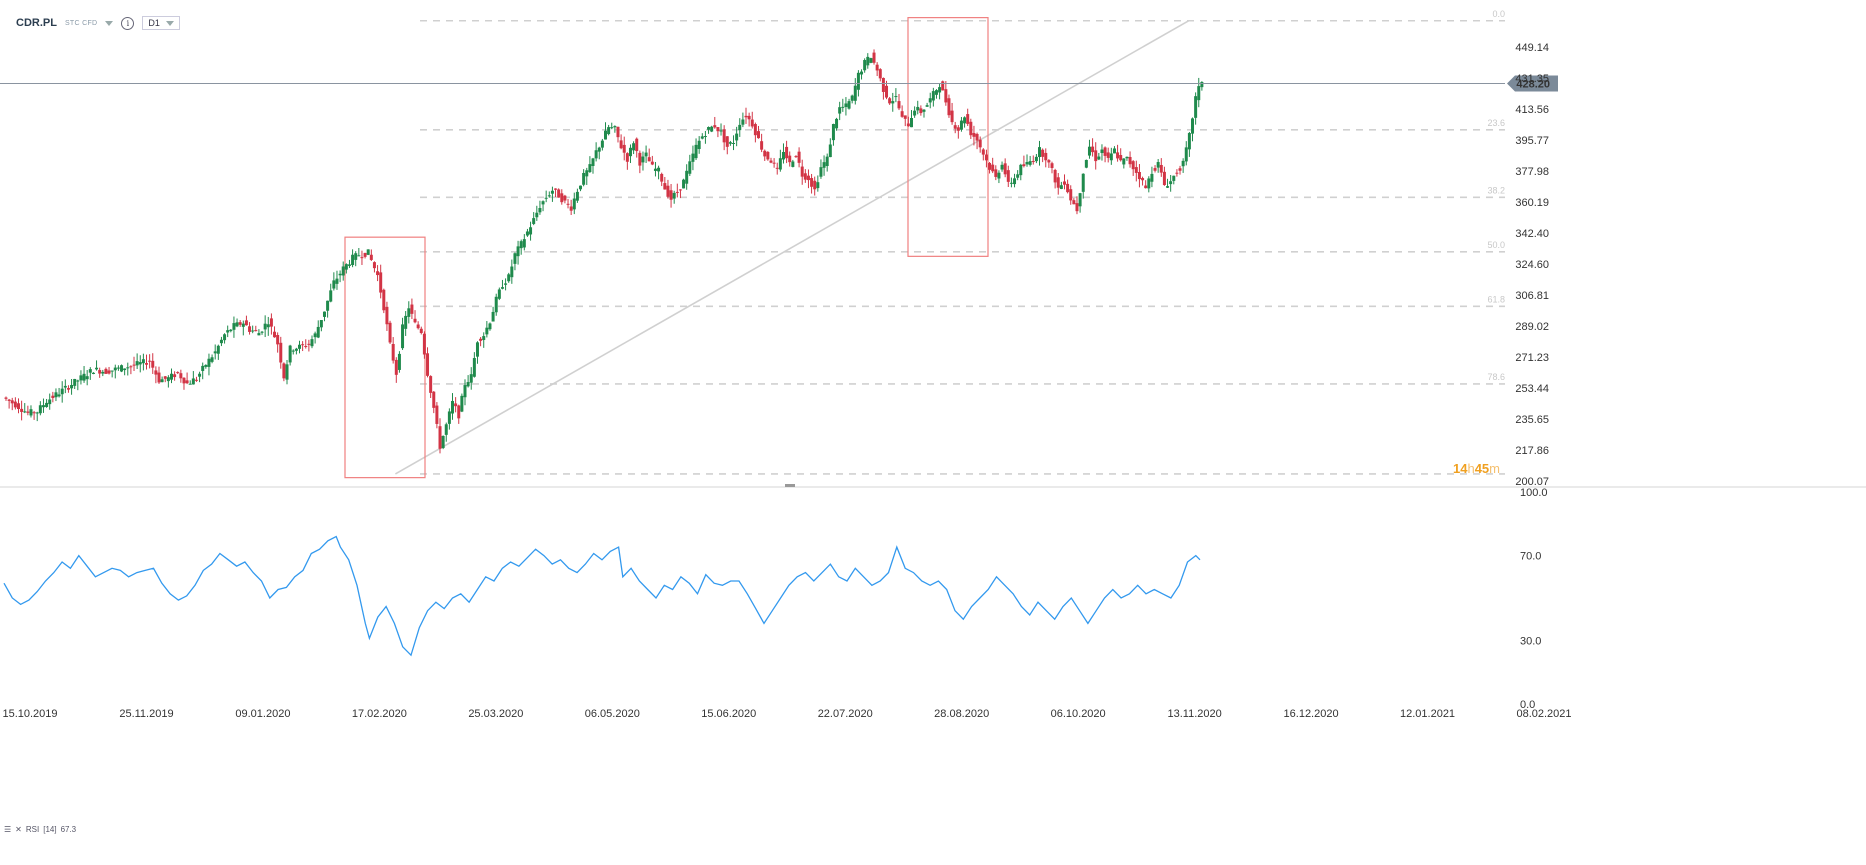  Describe the element at coordinates (495, 714) in the screenshot. I see `time-axis-tick: 25.03.2020` at that location.